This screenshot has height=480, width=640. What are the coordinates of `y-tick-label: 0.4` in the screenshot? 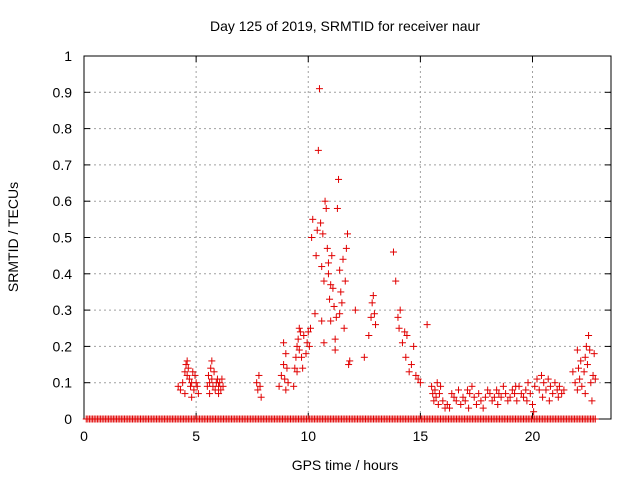 It's located at (63, 274).